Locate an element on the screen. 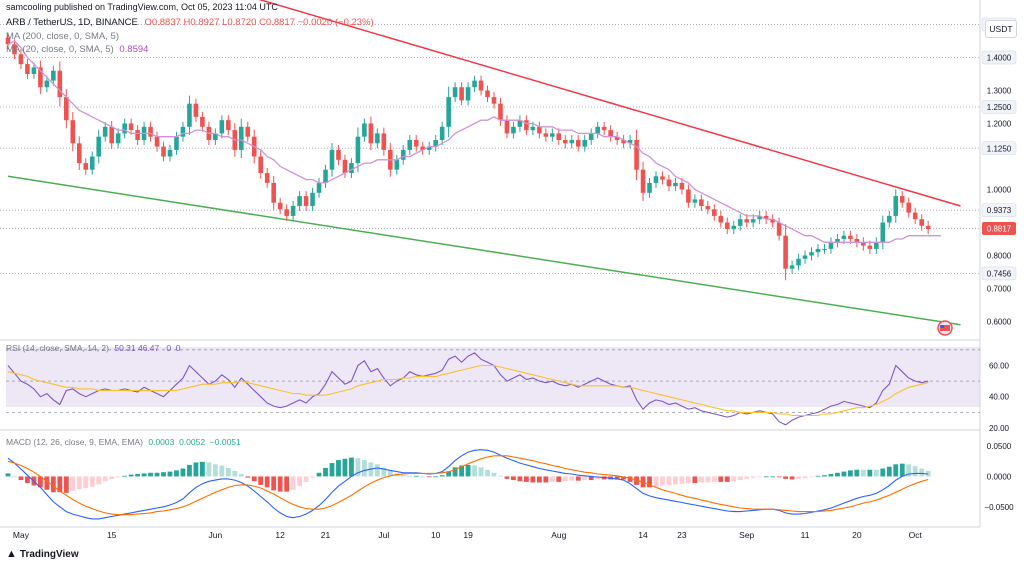 The width and height of the screenshot is (1024, 565). macd-tick-label: 0.0000 is located at coordinates (999, 476).